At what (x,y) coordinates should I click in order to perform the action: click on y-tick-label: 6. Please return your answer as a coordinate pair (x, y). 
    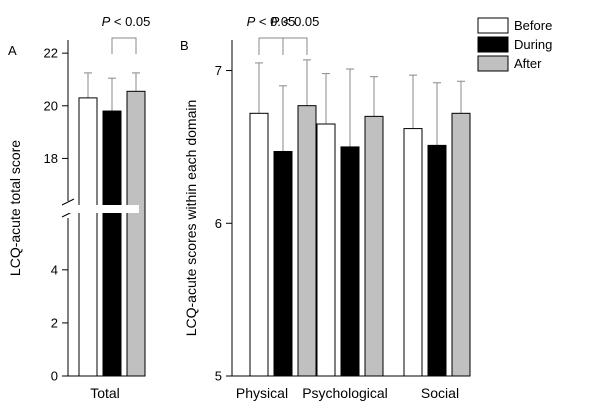
    Looking at the image, I should click on (218, 223).